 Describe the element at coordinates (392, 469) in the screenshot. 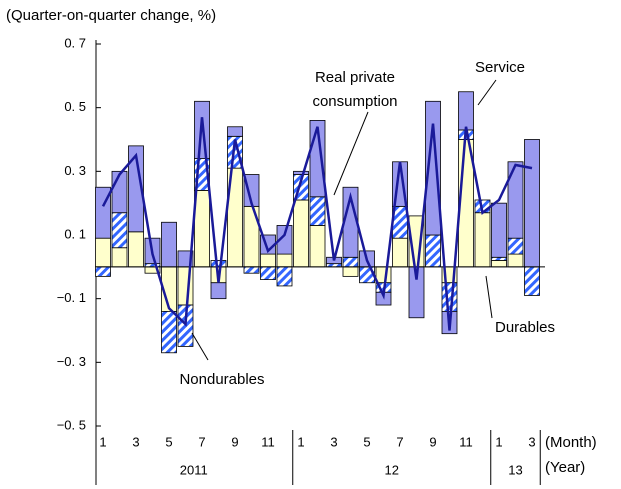

I see `year-label: 12` at that location.